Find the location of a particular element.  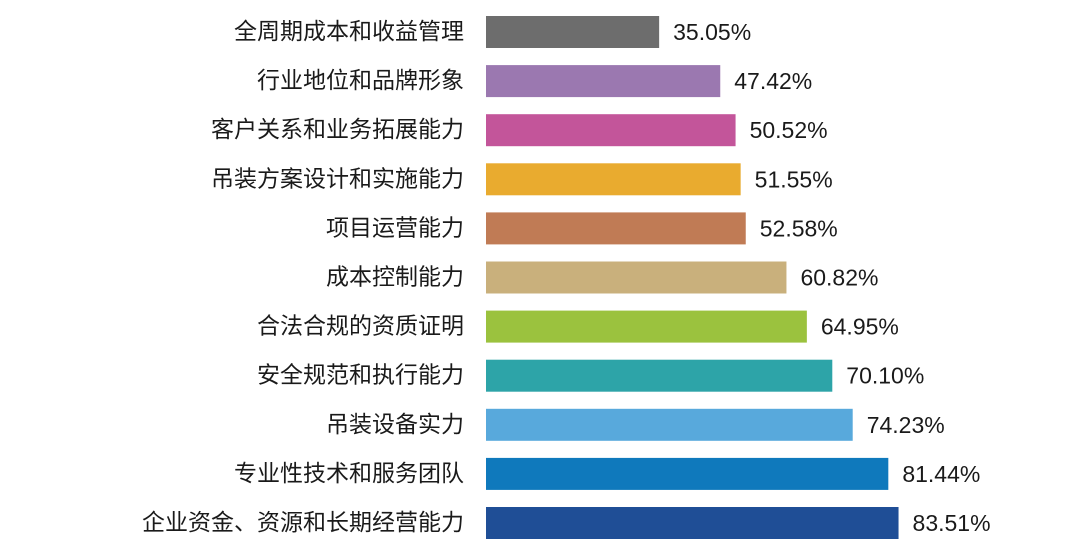

value-label: 83.51% is located at coordinates (952, 523).